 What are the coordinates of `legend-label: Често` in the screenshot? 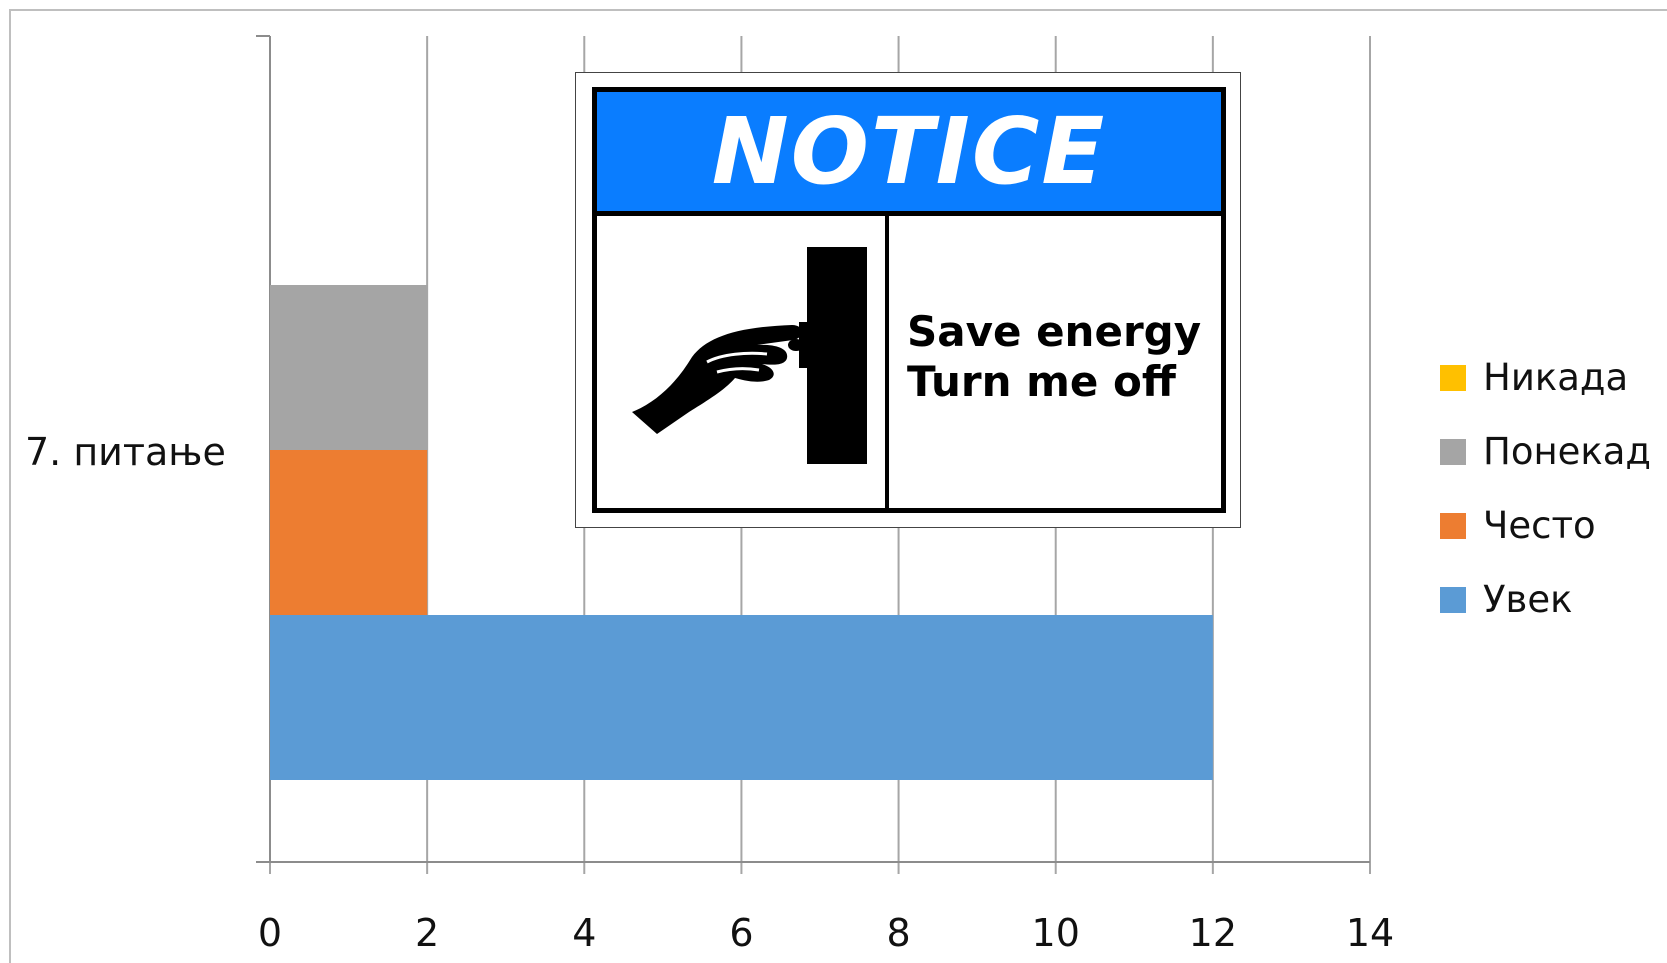 It's located at (1539, 525).